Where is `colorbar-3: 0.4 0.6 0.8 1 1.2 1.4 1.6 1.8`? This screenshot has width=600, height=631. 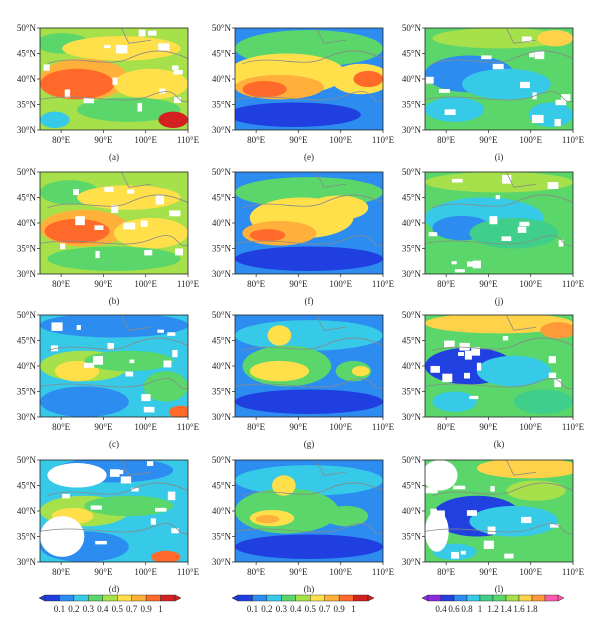 colorbar-3: 0.4 0.6 0.8 1 1.2 1.4 1.6 1.8 is located at coordinates (493, 604).